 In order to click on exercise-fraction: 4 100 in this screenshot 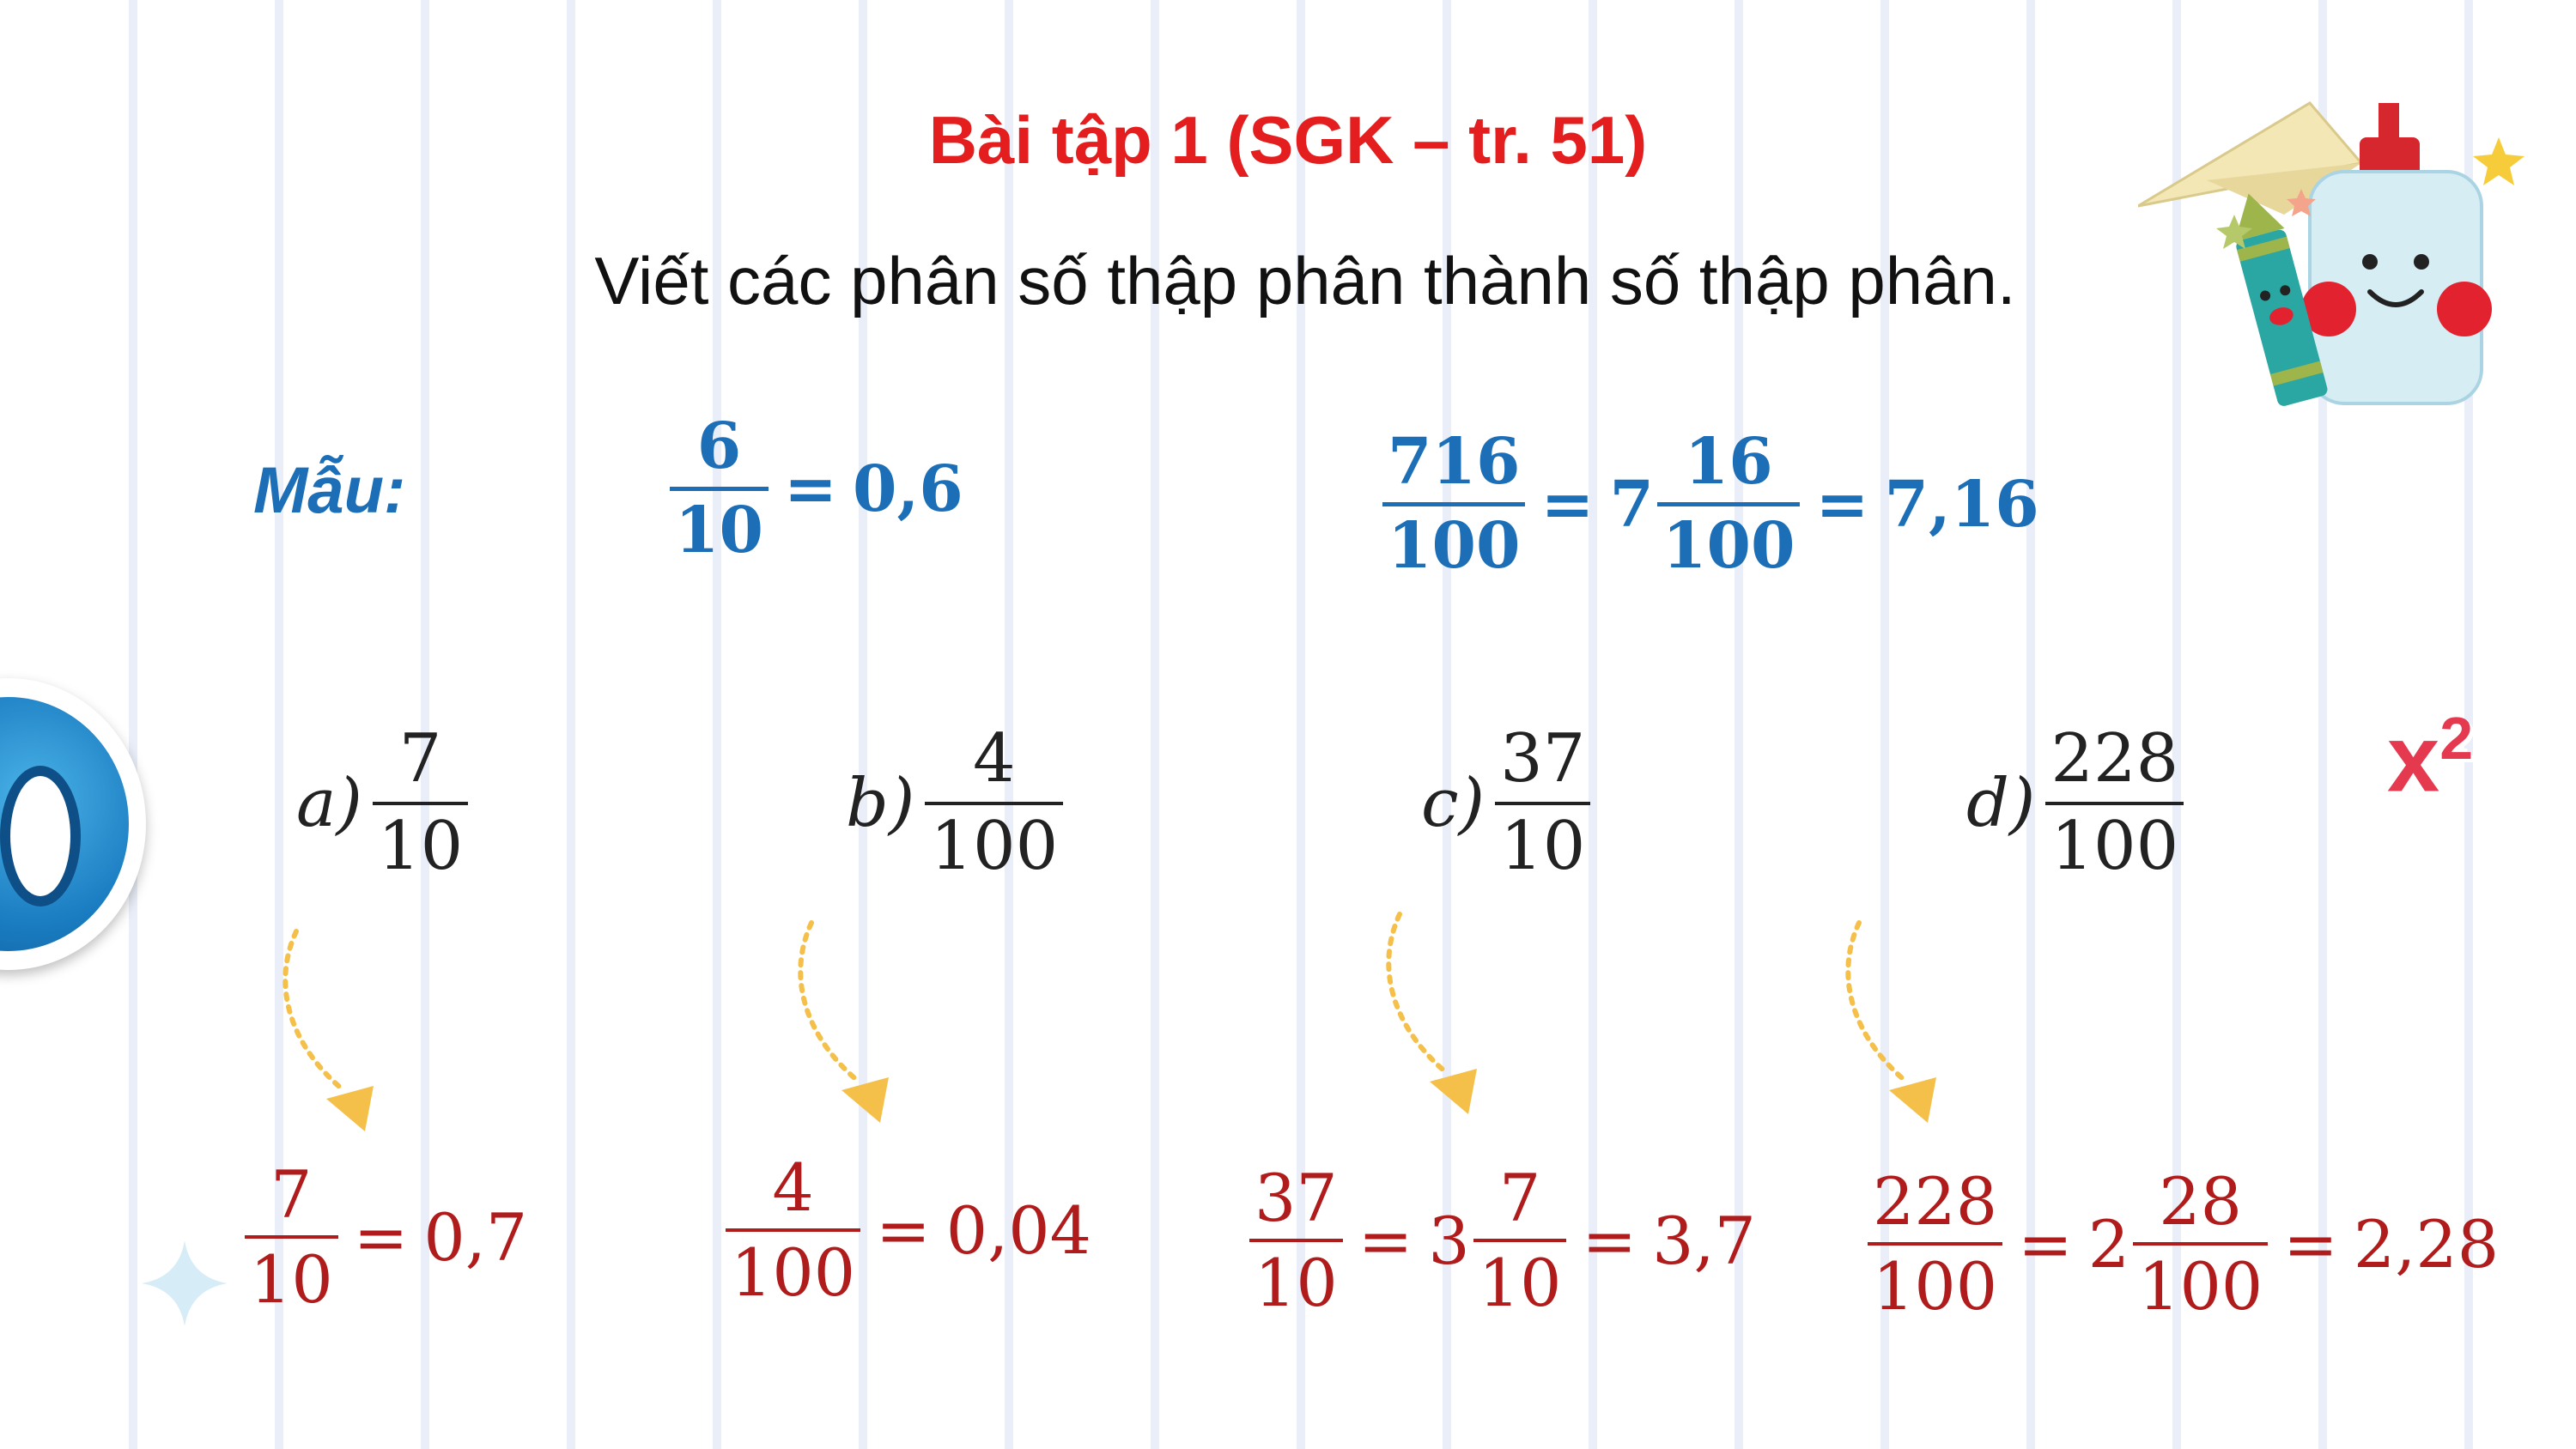, I will do `click(995, 802)`.